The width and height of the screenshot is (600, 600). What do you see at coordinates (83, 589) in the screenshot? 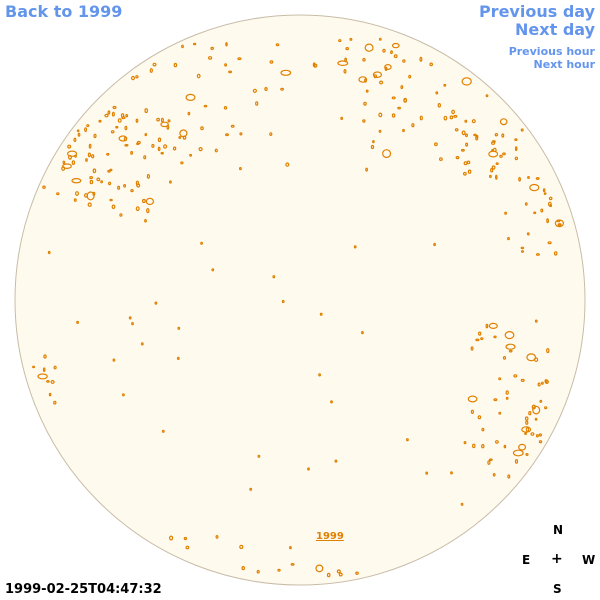
I see `observation-timestamp: 1999-02-25T04:47:32` at bounding box center [83, 589].